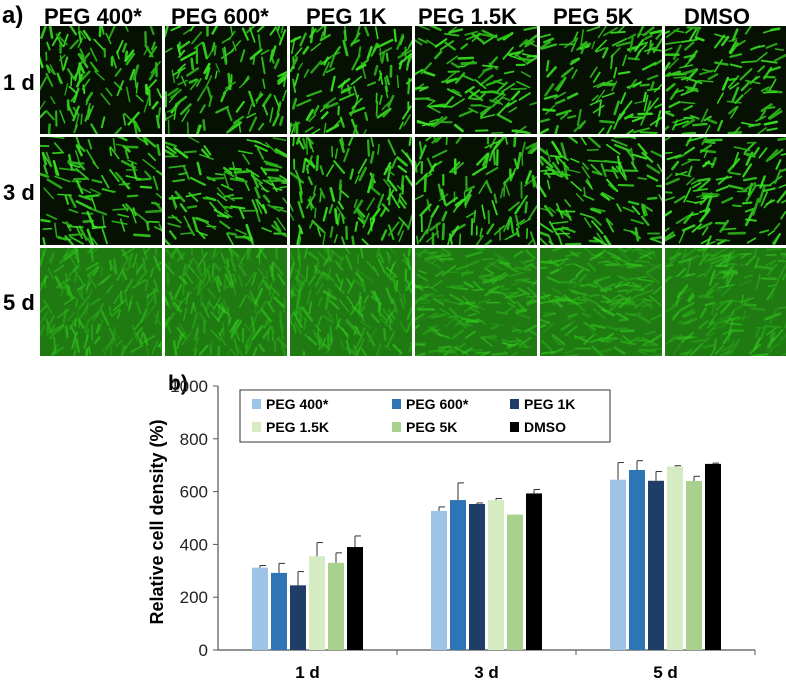 The width and height of the screenshot is (786, 683). What do you see at coordinates (194, 492) in the screenshot?
I see `y-tick-label: 600` at bounding box center [194, 492].